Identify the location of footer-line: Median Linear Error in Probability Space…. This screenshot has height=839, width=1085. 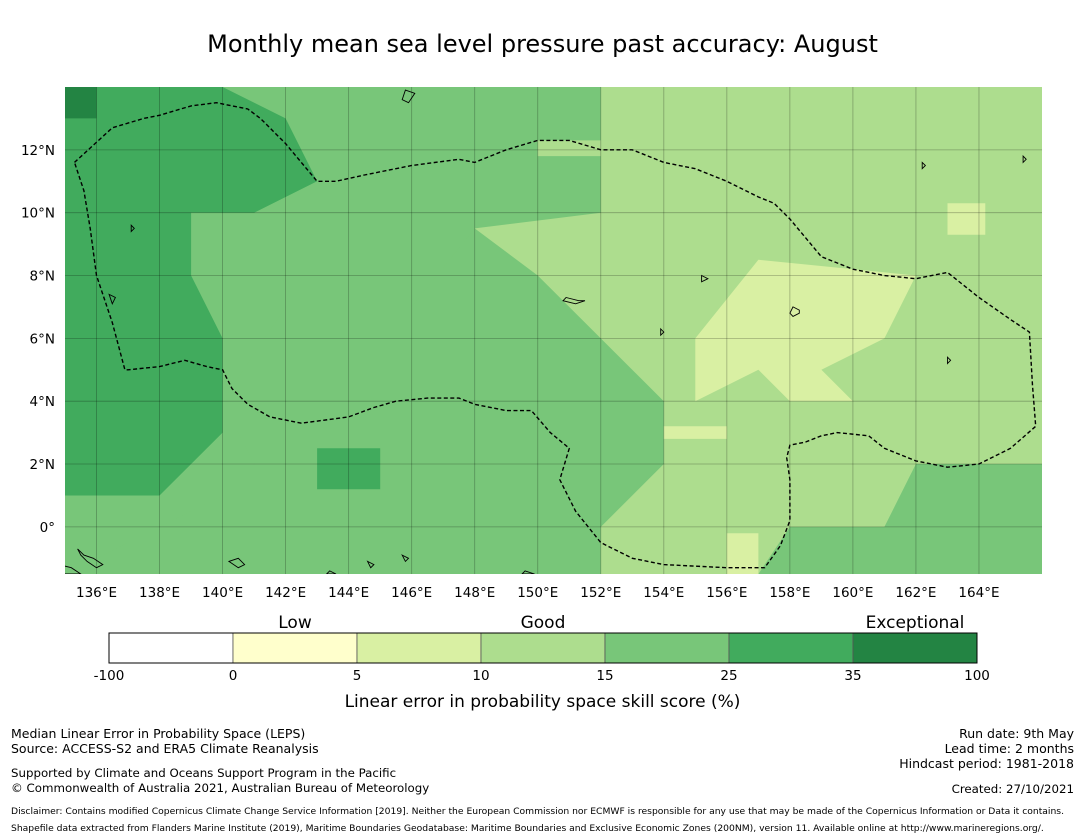
(158, 733).